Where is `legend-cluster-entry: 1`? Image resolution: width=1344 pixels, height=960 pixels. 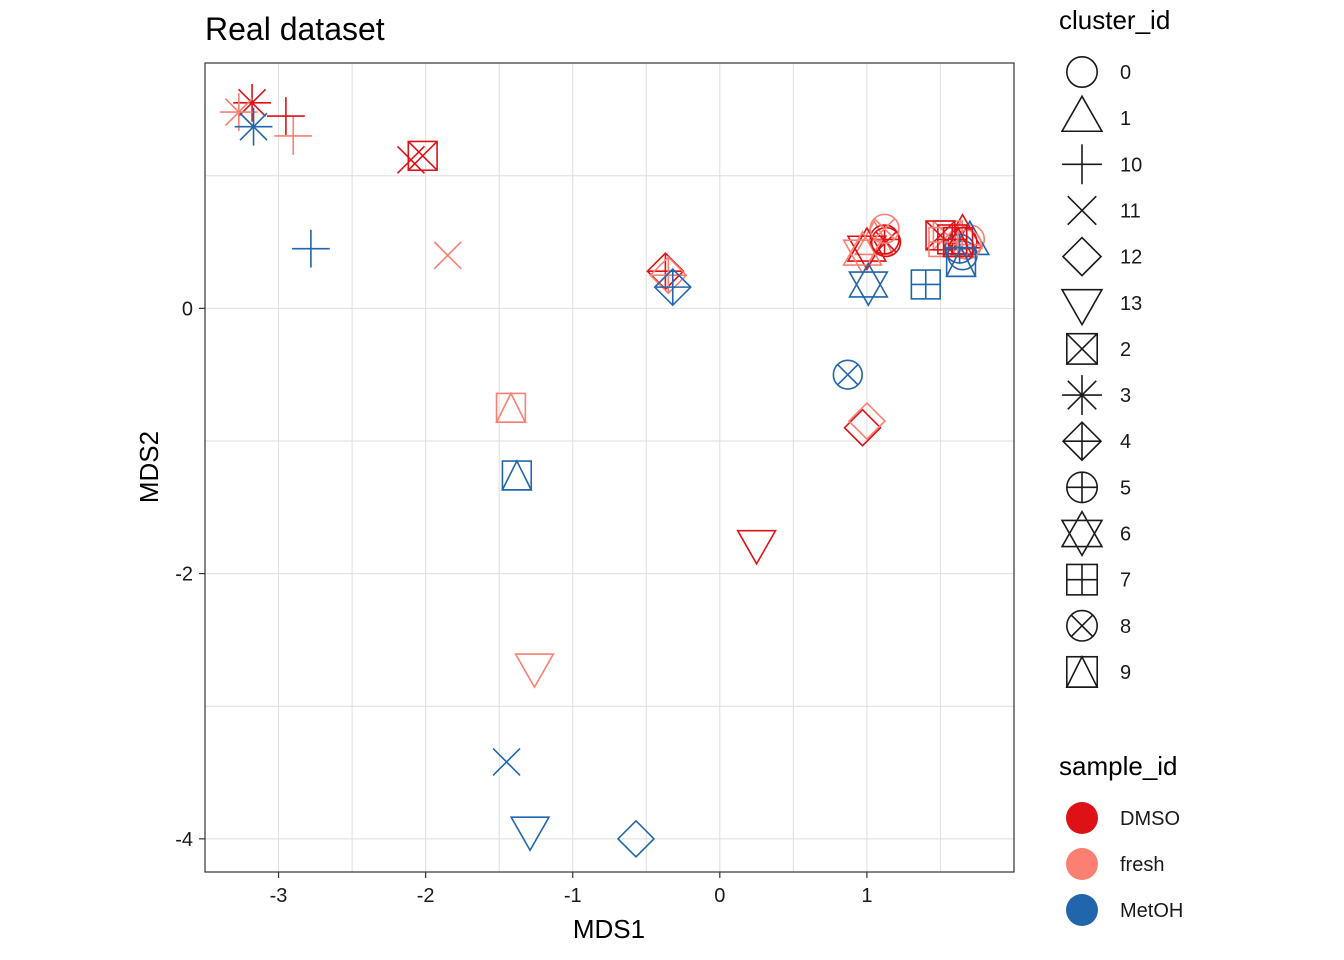
legend-cluster-entry: 1 is located at coordinates (1095, 113).